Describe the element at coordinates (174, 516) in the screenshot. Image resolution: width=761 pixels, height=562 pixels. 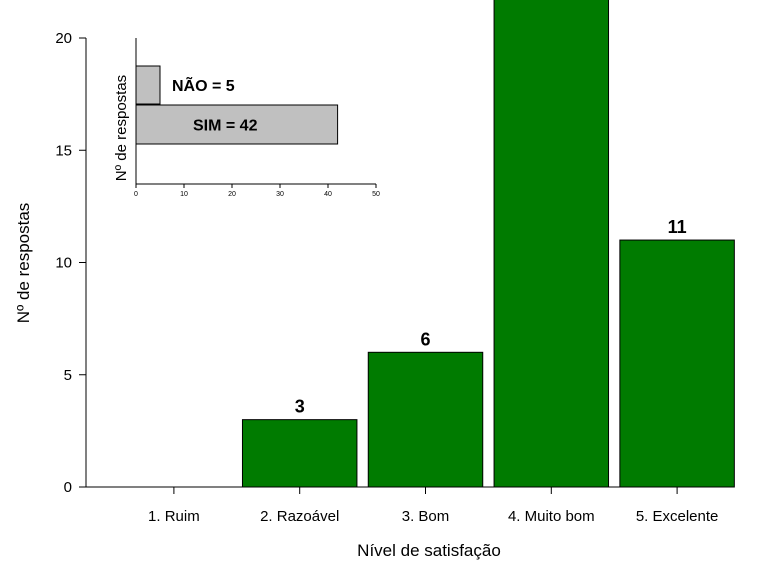
I see `x-tick-label: 1. Ruim` at that location.